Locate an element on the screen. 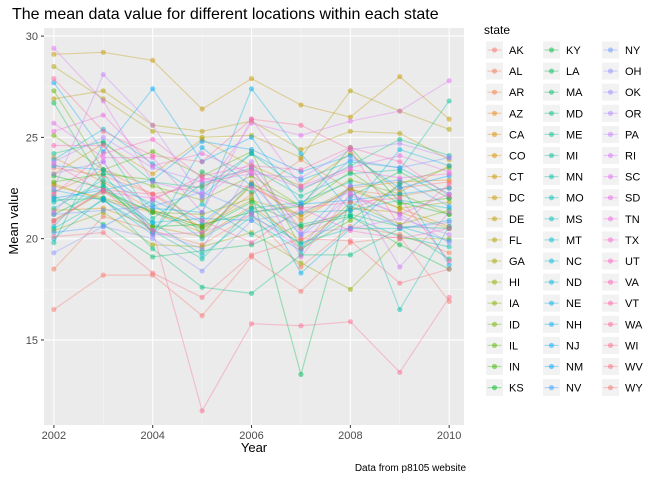 Image resolution: width=672 pixels, height=480 pixels. y-tick-label: 15 is located at coordinates (32, 341).